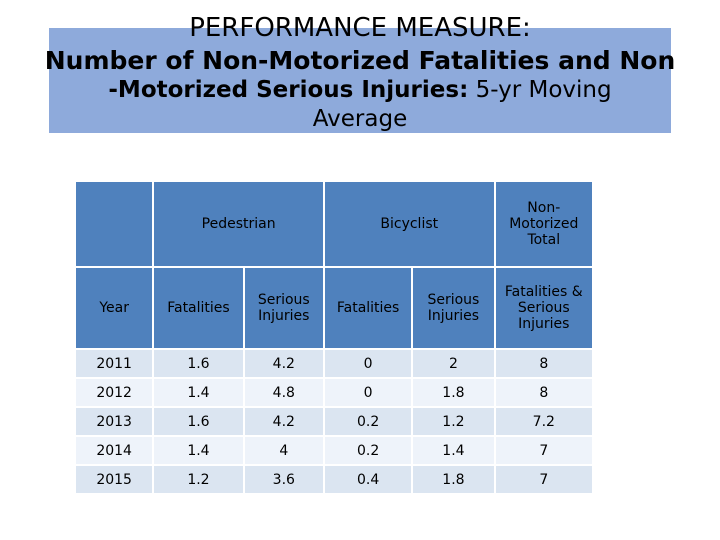 The width and height of the screenshot is (720, 540). Describe the element at coordinates (114, 421) in the screenshot. I see `cell-year: 2013` at that location.